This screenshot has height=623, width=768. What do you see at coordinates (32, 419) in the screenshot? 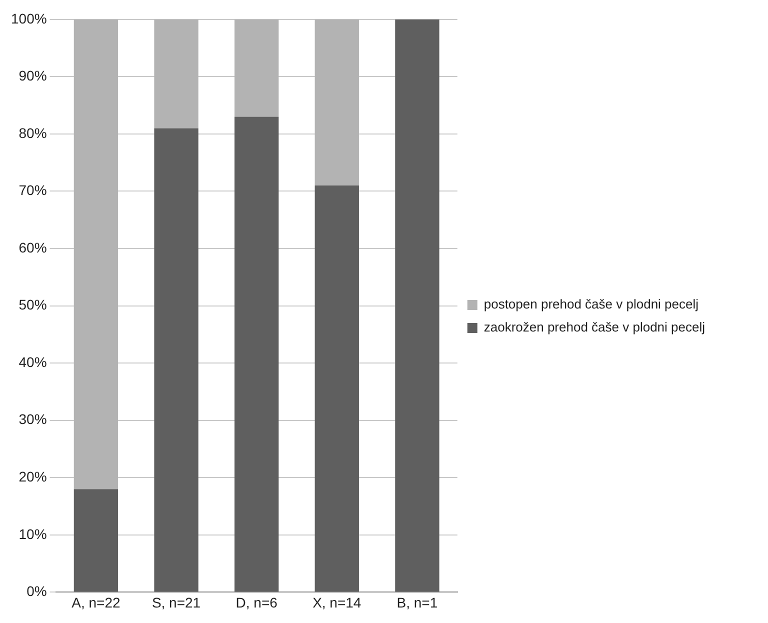
I see `y-tick-label: 30%` at bounding box center [32, 419].